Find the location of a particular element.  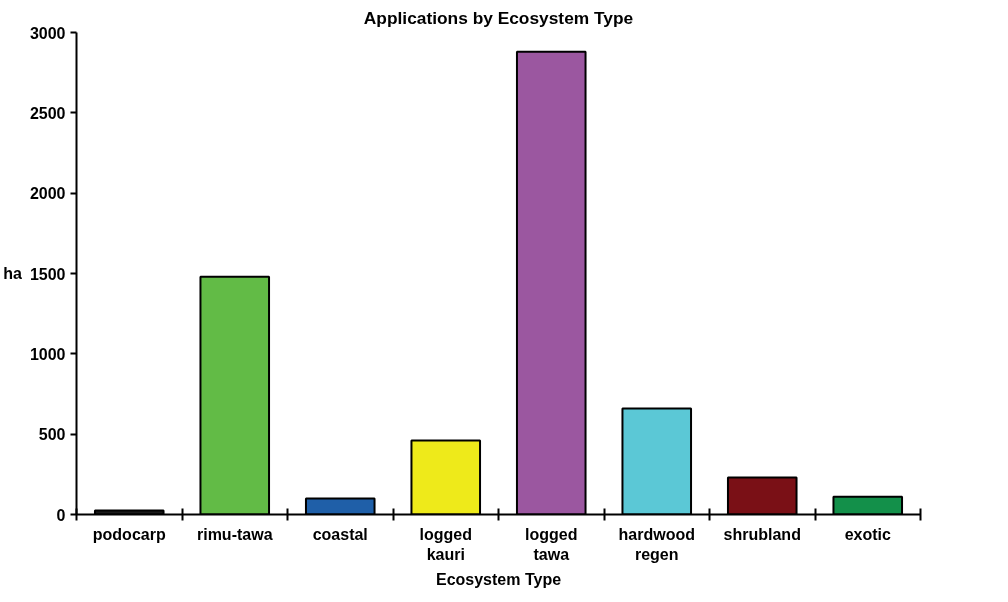

y-tick-label: 2500 is located at coordinates (47, 113).